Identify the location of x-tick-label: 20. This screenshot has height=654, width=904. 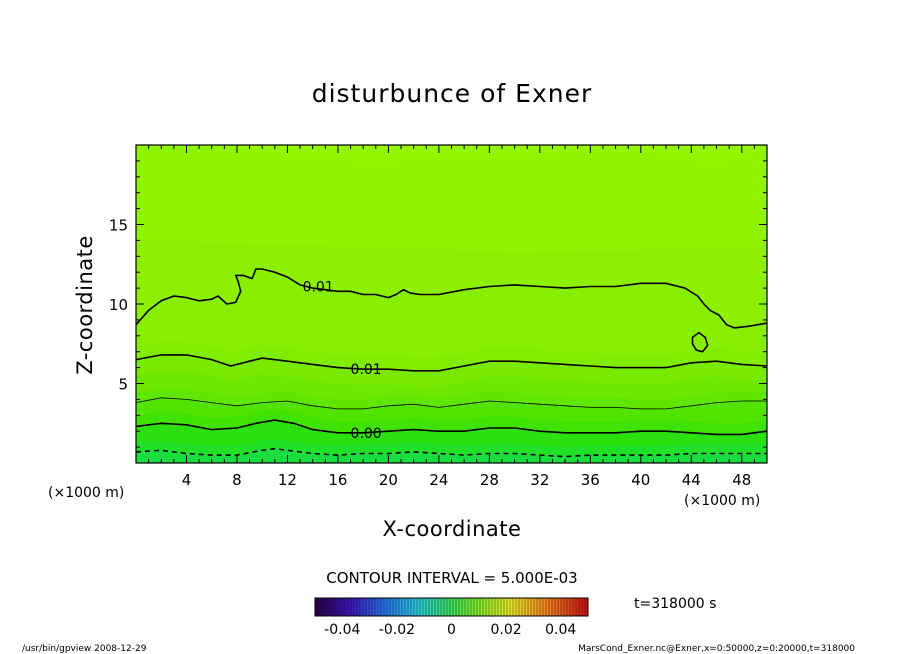
(388, 480).